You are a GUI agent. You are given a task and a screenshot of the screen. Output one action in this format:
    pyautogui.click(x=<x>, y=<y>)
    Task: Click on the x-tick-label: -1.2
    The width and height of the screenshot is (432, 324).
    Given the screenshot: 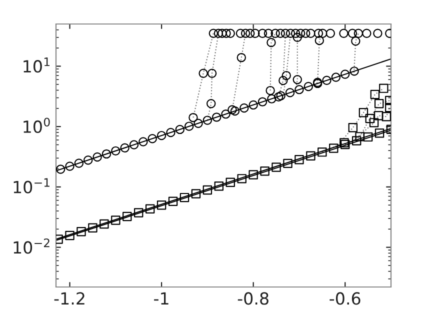 What is the action you would take?
    pyautogui.click(x=69, y=298)
    